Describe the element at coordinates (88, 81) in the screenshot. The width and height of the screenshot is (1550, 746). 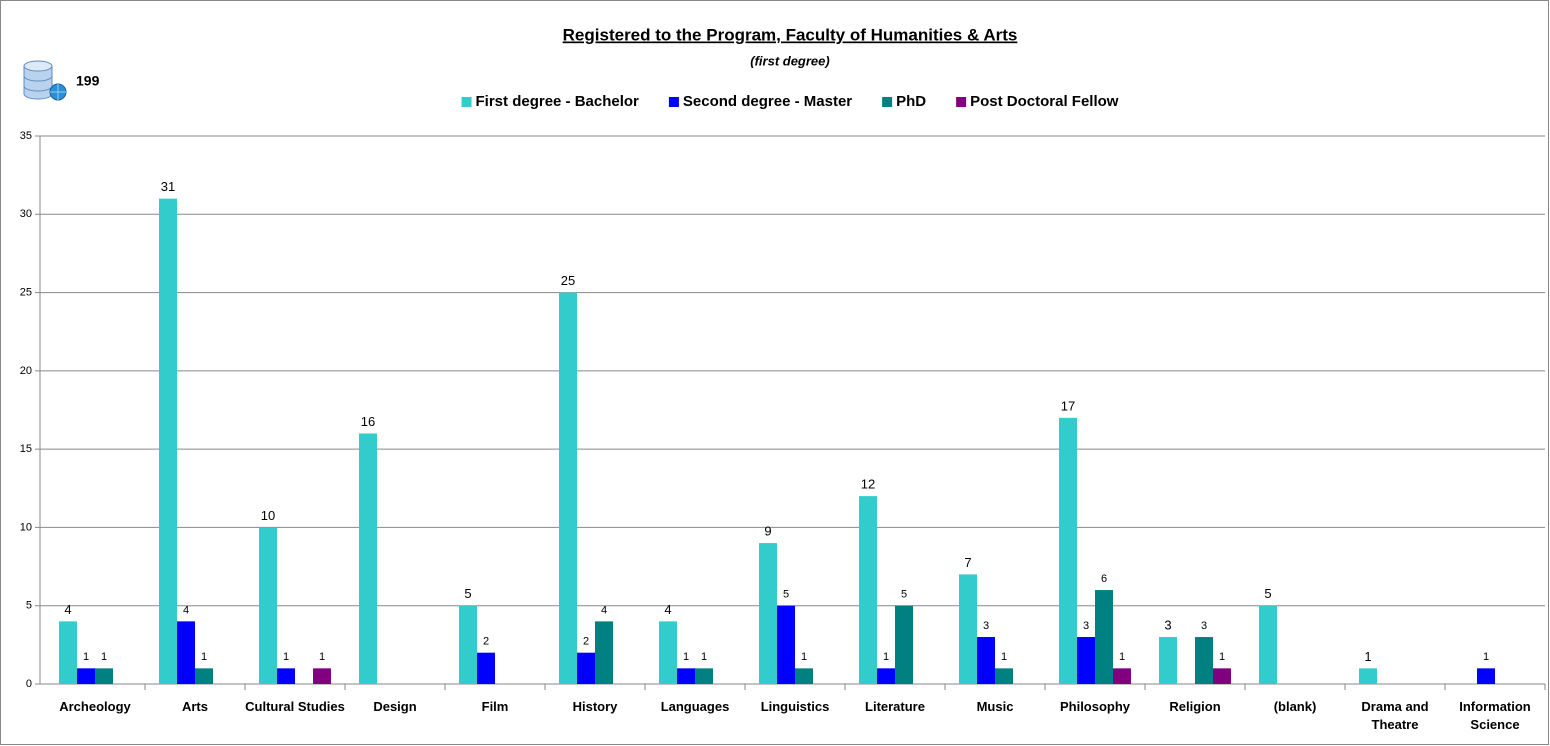
I see `total-count: 199` at that location.